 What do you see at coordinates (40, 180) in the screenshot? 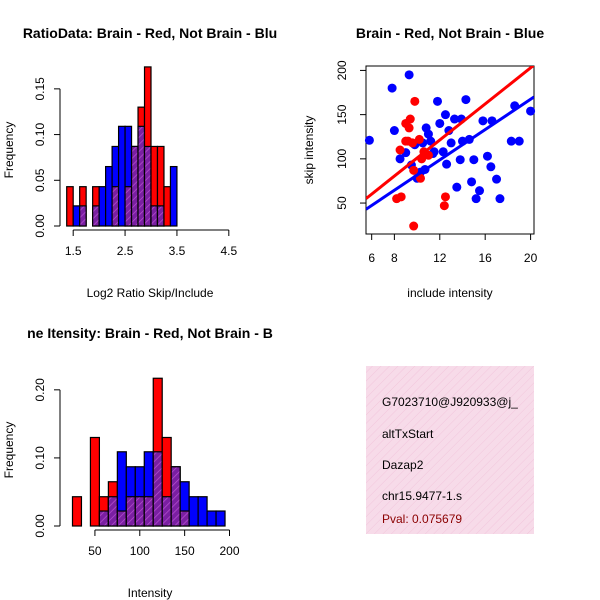
I see `ratio-y-tick-label: 0.05` at bounding box center [40, 180].